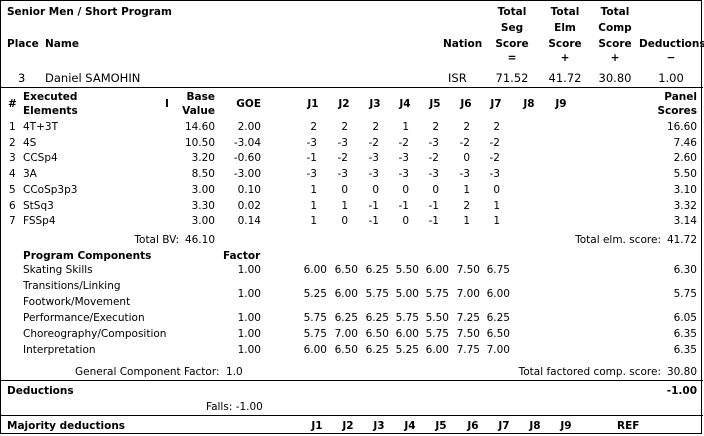 This screenshot has height=436, width=704. Describe the element at coordinates (234, 407) in the screenshot. I see `falls-deduction: Falls: -1.00` at that location.